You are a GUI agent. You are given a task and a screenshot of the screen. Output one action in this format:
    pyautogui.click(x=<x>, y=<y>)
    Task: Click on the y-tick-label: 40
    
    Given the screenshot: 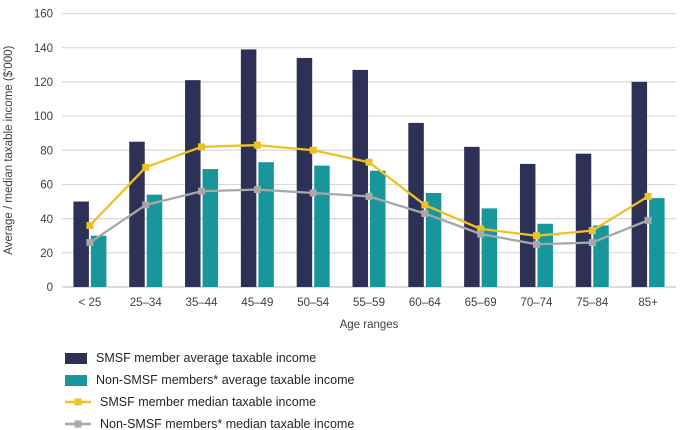 What is the action you would take?
    pyautogui.click(x=46, y=220)
    